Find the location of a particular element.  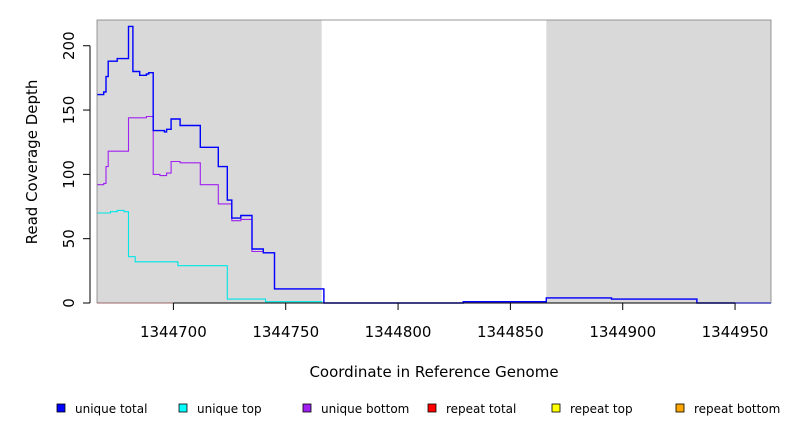

legend-item: repeat bottom is located at coordinates (727, 409).